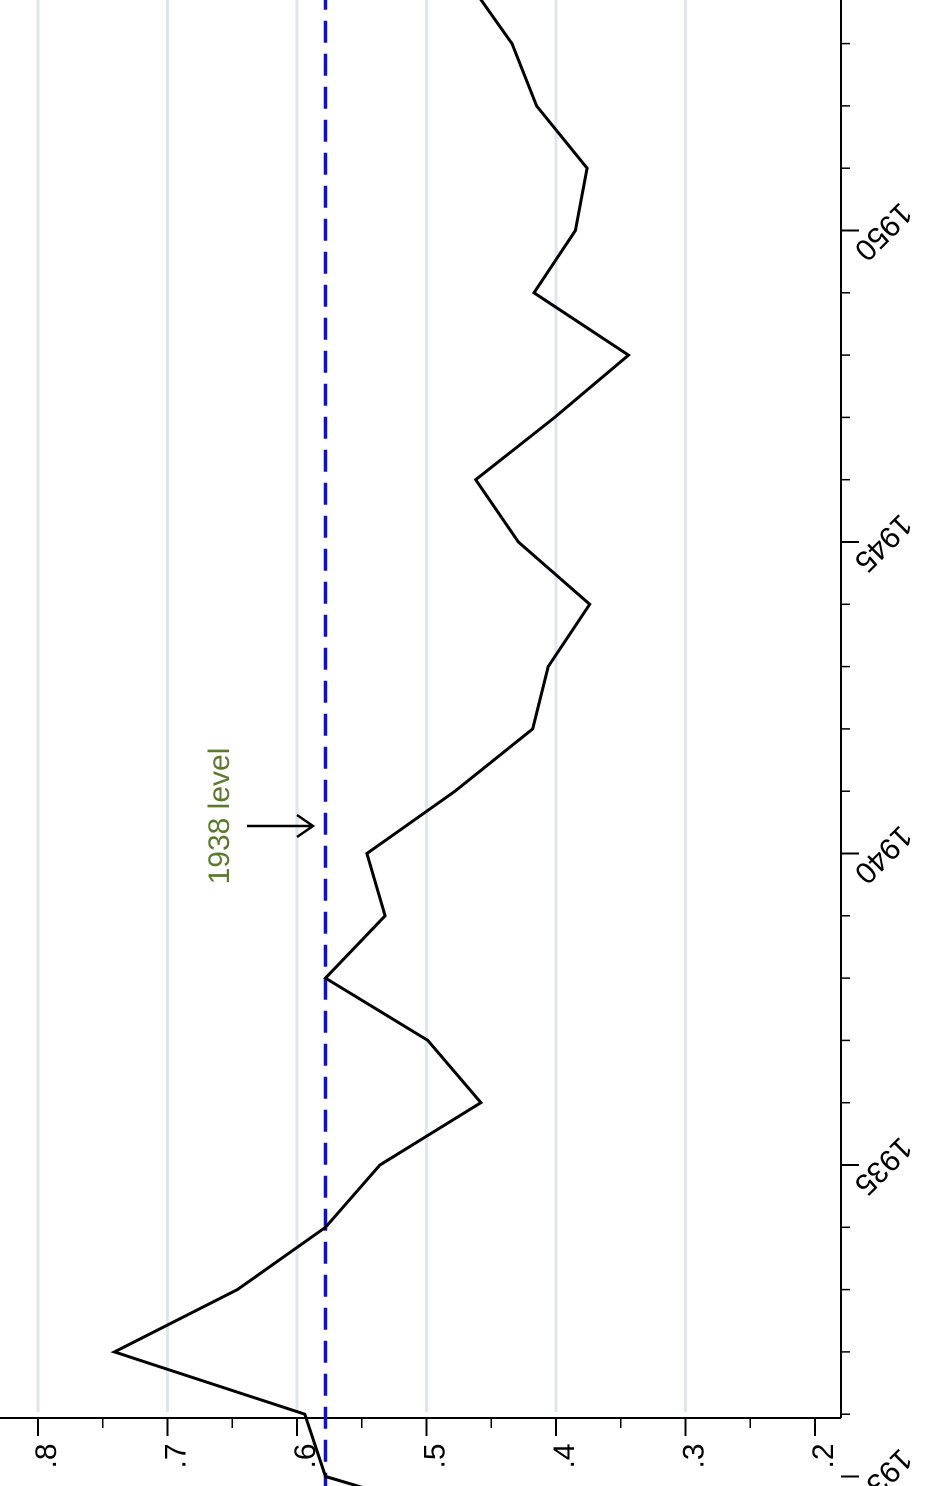 This screenshot has height=1486, width=931. Describe the element at coordinates (883, 543) in the screenshot. I see `x-tick-label: 1945` at that location.